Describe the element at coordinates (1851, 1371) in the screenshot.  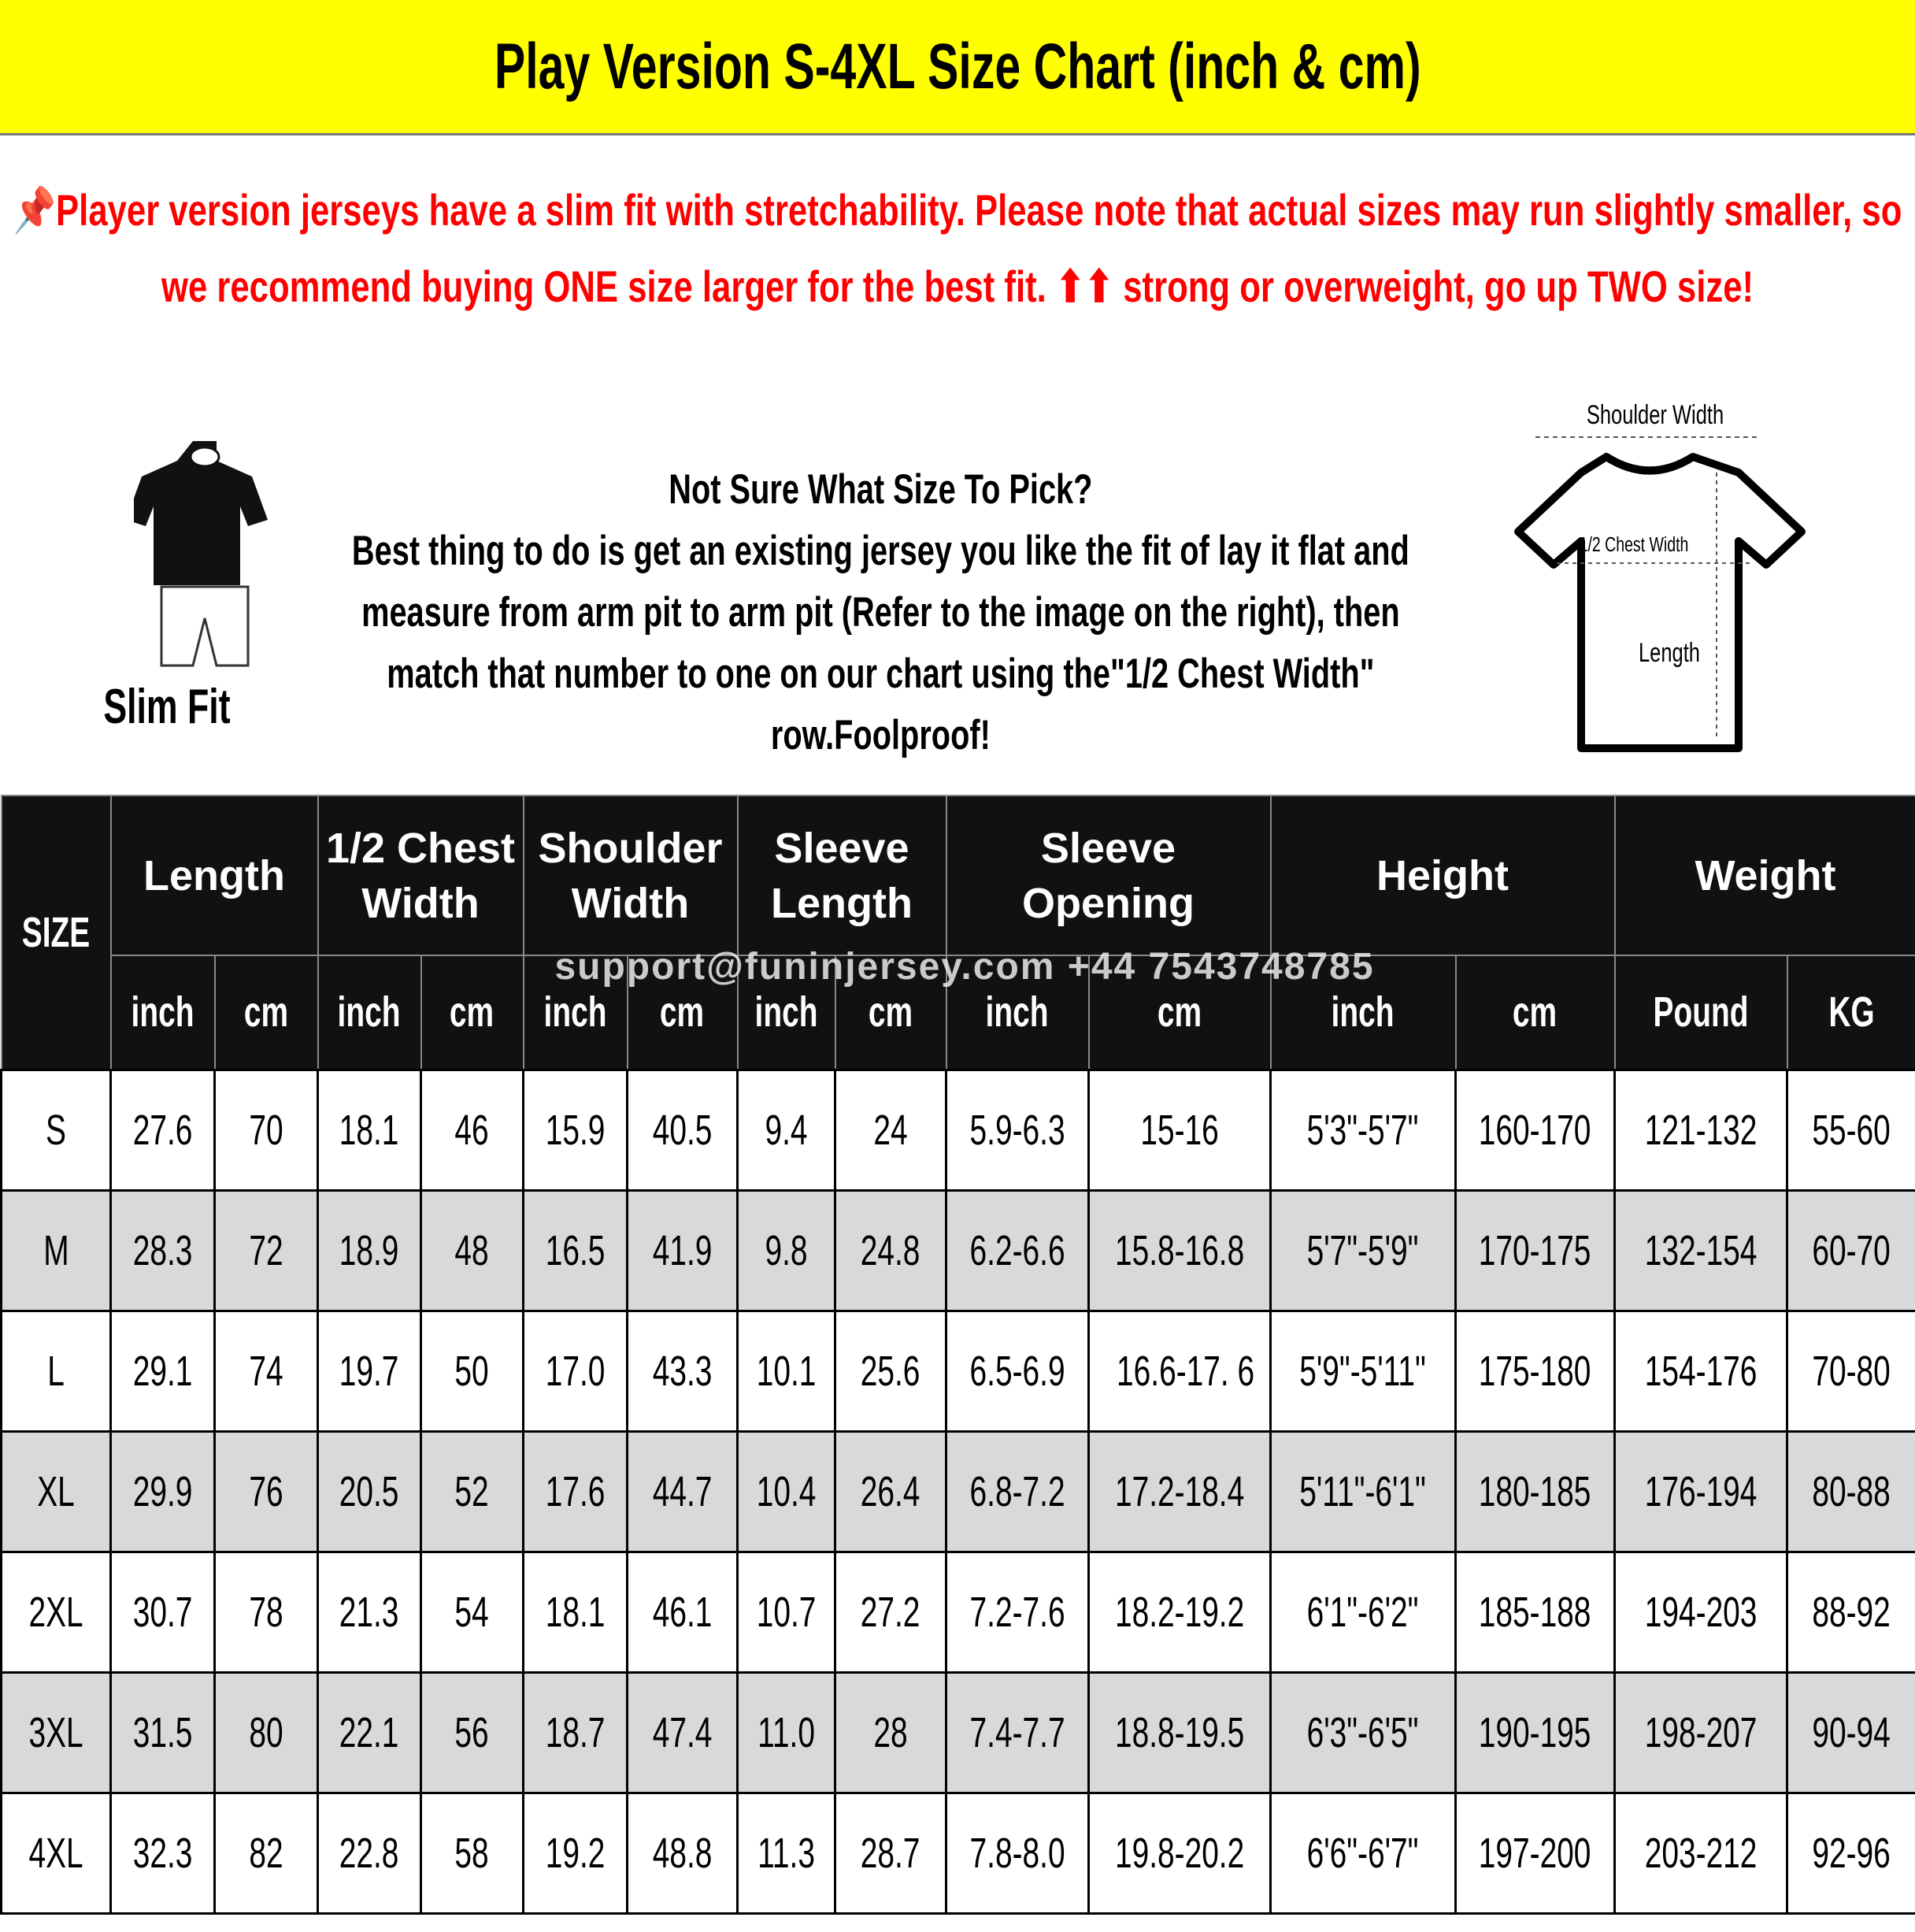
I see `cell-text: 70-80` at that location.